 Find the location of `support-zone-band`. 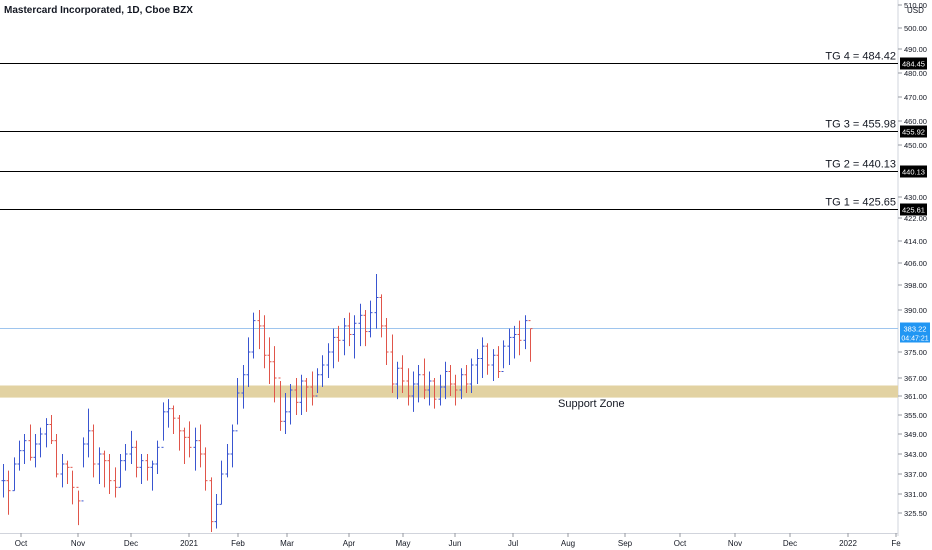

support-zone-band is located at coordinates (449, 391).